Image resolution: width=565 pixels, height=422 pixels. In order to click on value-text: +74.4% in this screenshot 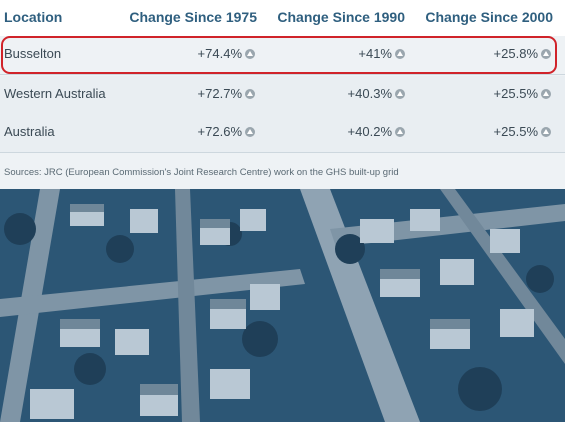, I will do `click(219, 53)`.